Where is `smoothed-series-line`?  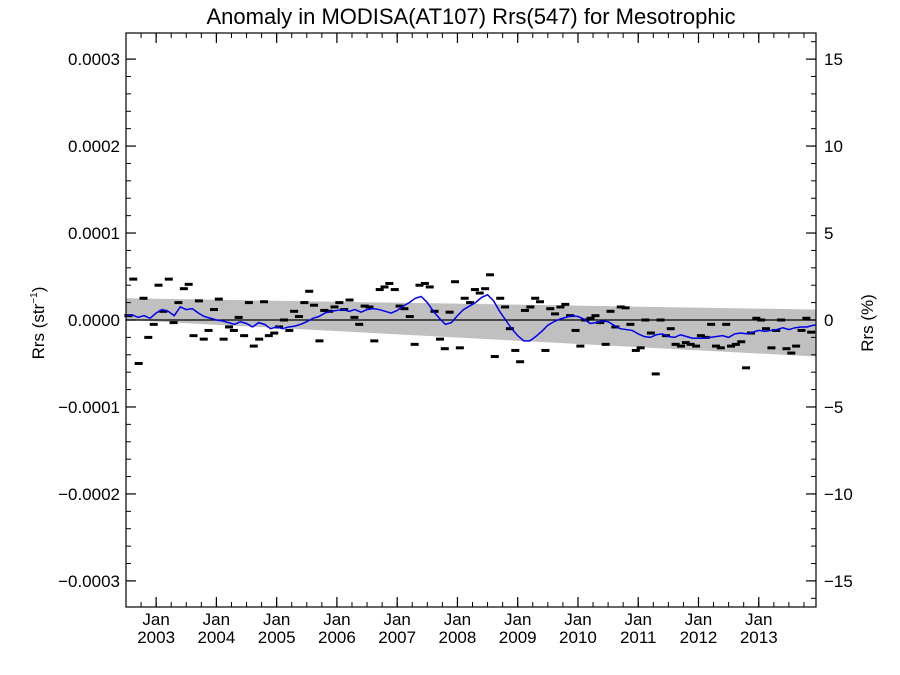
smoothed-series-line is located at coordinates (470, 317).